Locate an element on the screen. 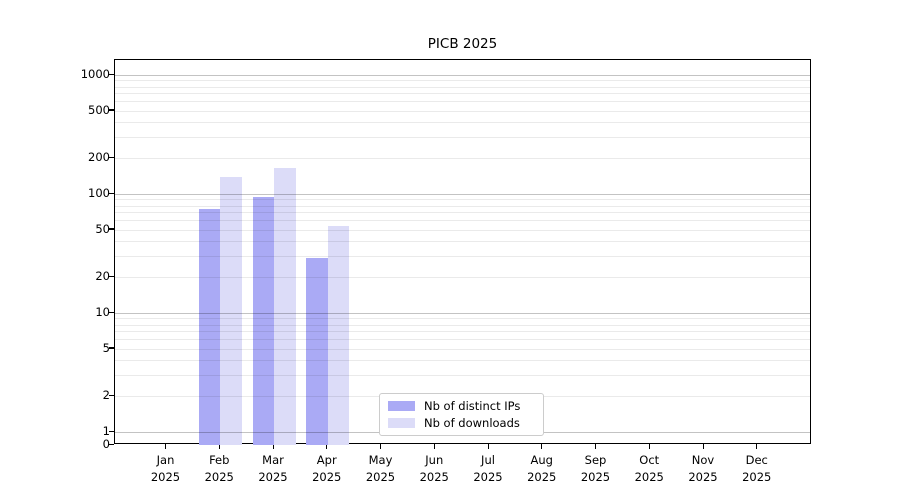 This screenshot has height=500, width=900. y-tick-label: 1000 is located at coordinates (95, 74).